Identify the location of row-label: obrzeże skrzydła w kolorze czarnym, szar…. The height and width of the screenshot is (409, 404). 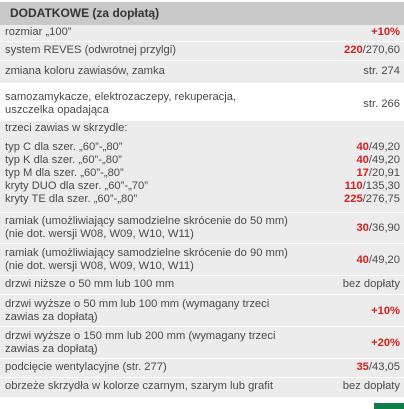
(139, 386).